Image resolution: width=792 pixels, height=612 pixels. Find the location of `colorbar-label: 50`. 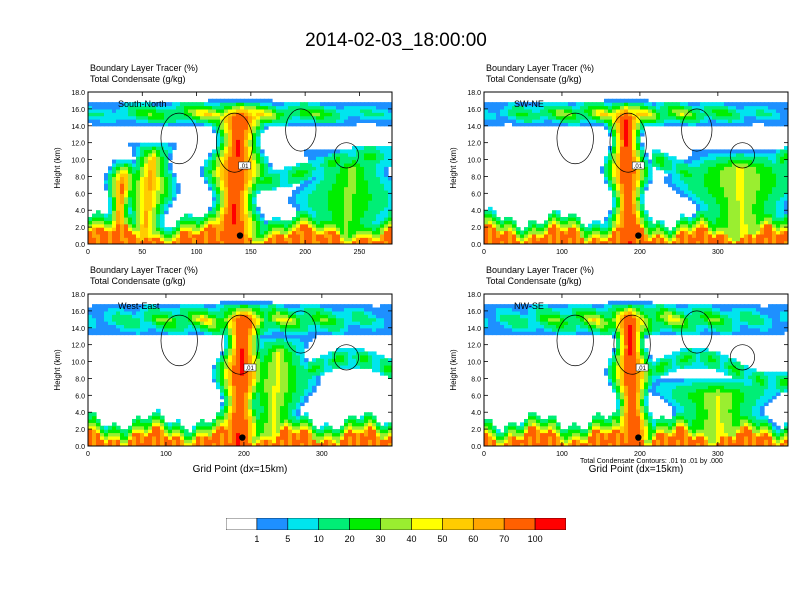

colorbar-label: 50 is located at coordinates (442, 539).